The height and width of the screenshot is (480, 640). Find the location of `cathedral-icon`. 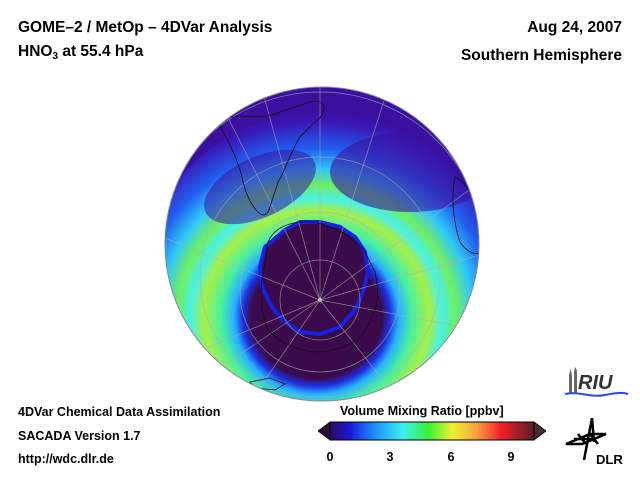

cathedral-icon is located at coordinates (573, 380).